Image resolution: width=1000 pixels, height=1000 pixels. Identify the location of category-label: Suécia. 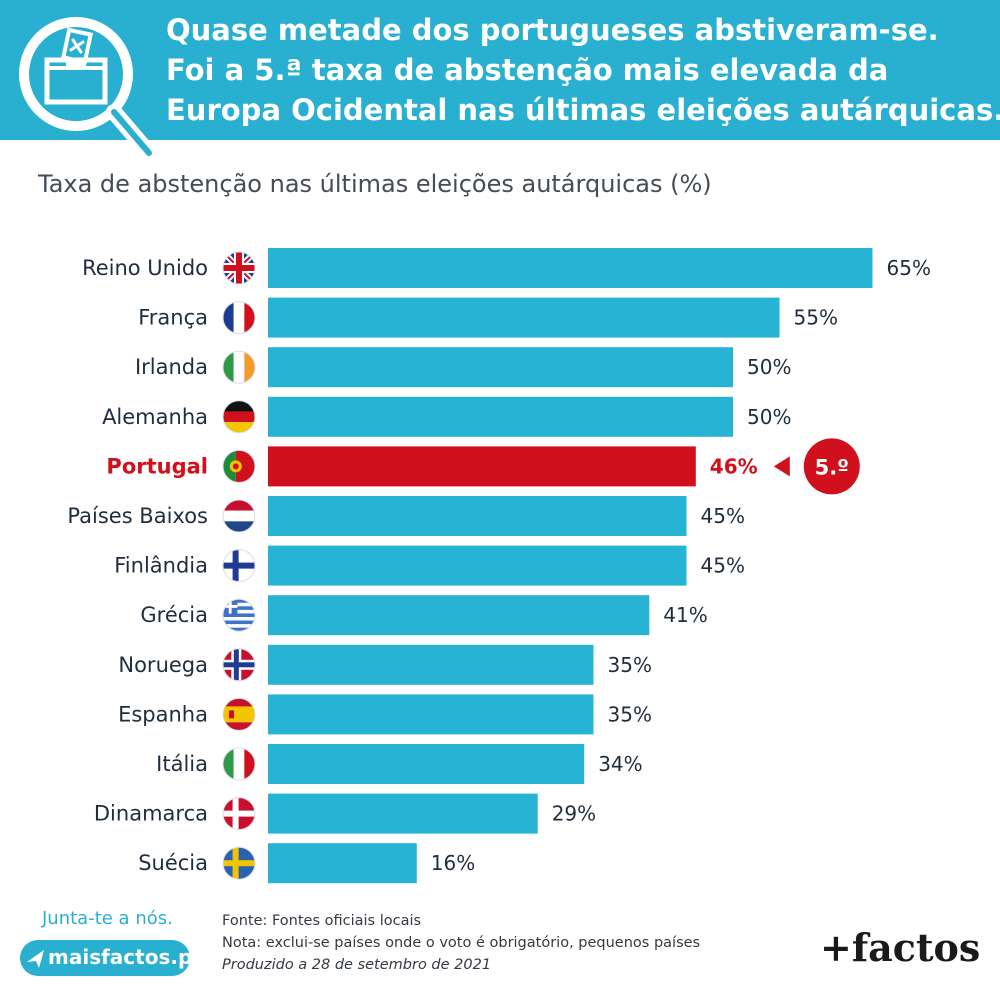
(173, 863).